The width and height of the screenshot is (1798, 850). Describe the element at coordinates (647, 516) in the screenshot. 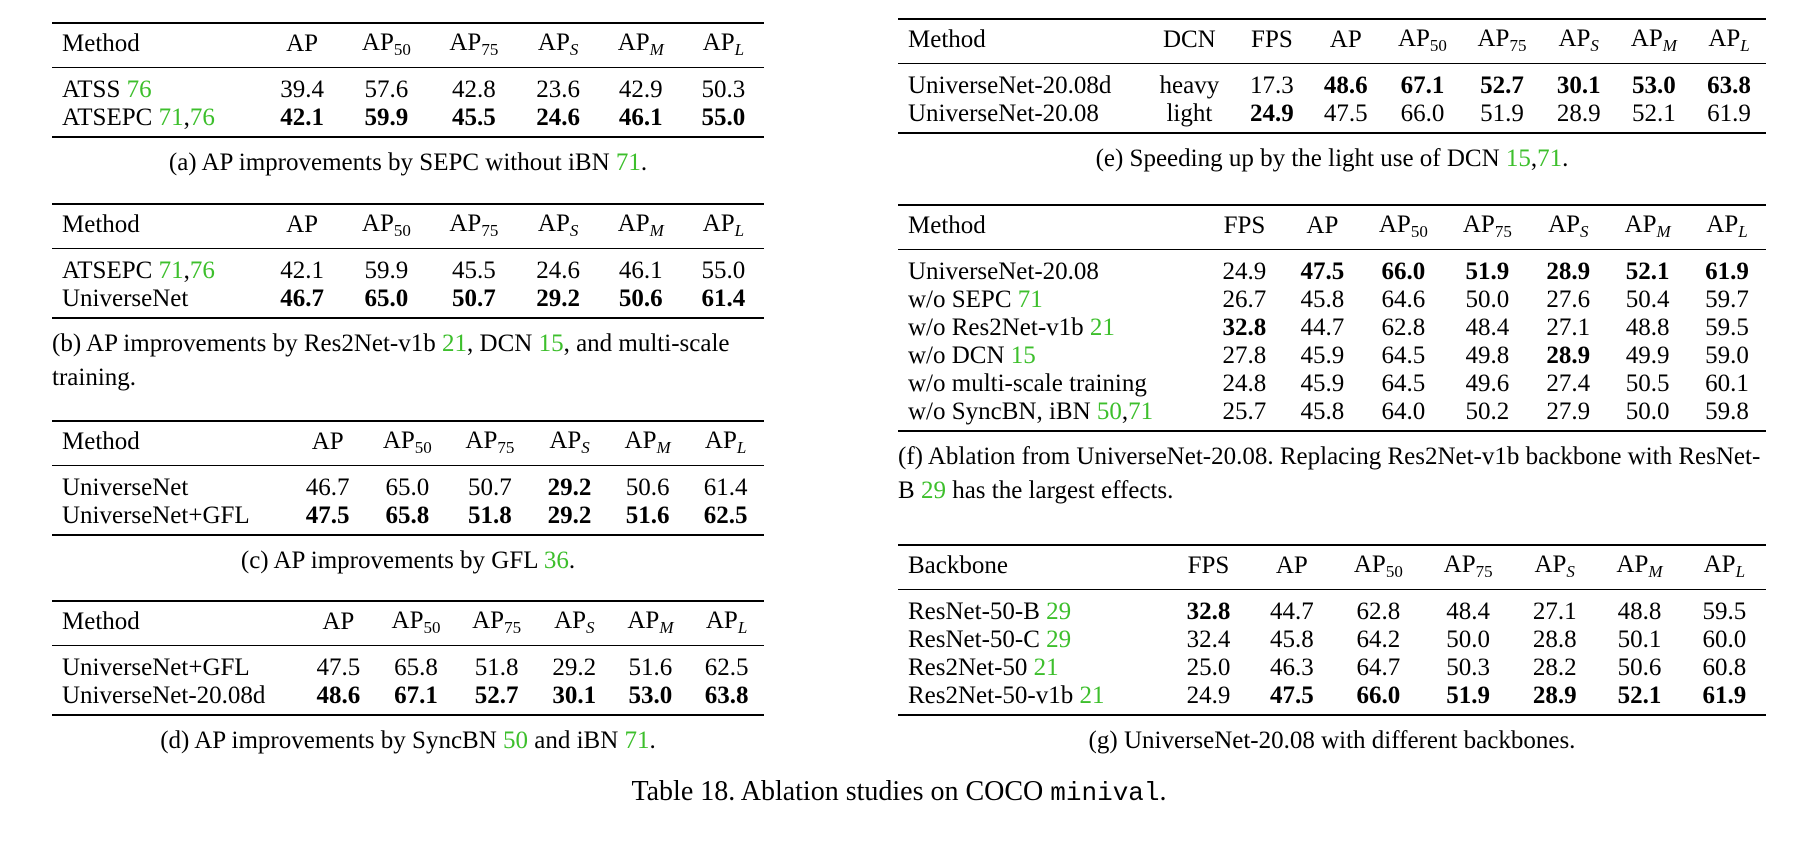

I see `table-cell: 51.6` at that location.